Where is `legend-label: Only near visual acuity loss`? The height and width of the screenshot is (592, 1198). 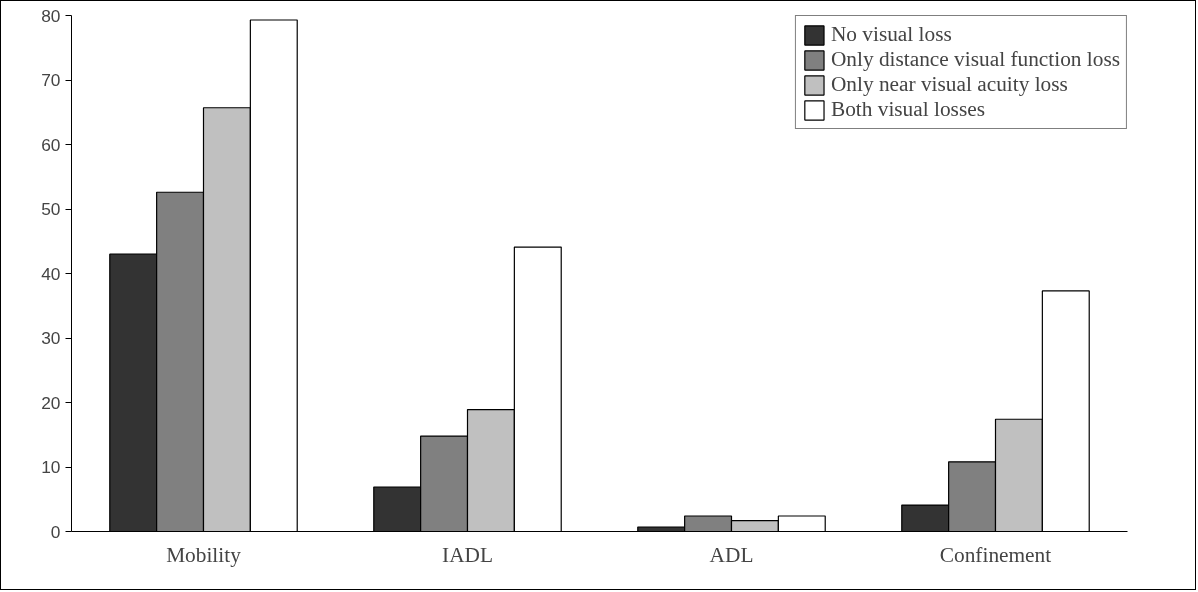 legend-label: Only near visual acuity loss is located at coordinates (949, 84).